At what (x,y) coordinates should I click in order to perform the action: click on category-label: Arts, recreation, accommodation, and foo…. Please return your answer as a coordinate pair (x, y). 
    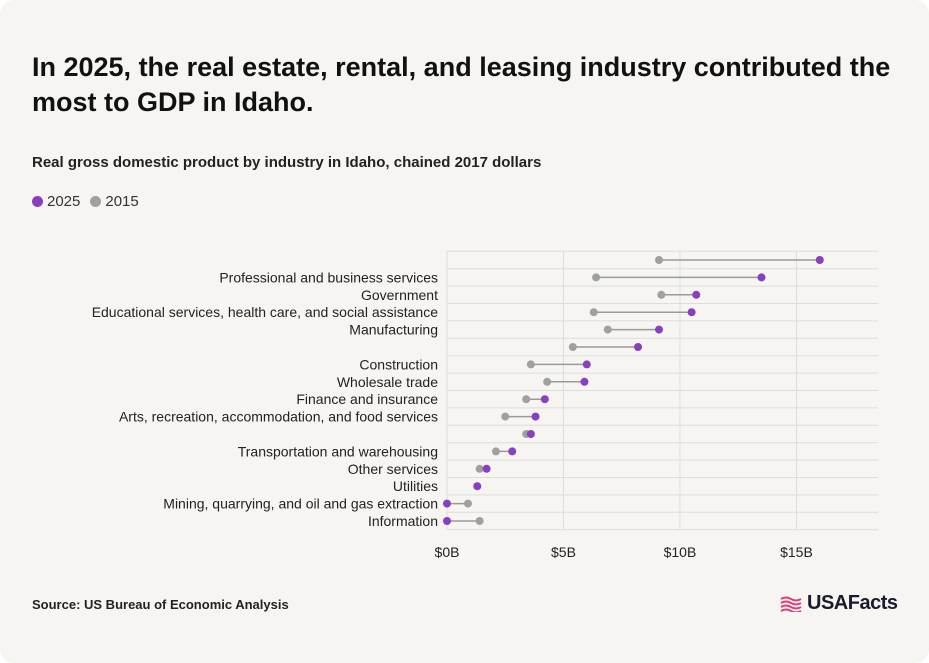
    Looking at the image, I should click on (278, 417).